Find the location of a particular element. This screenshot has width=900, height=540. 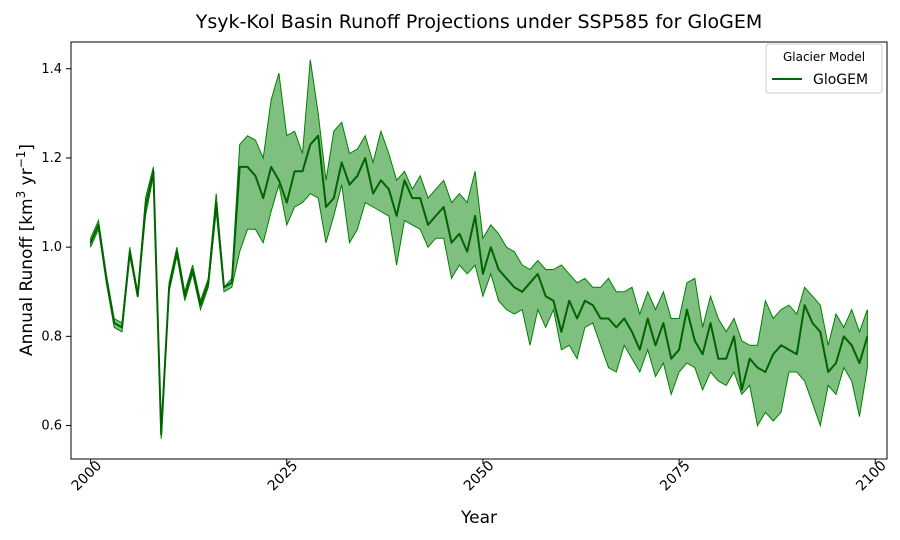

y-axis-label-sup2: −1 is located at coordinates (21, 160).